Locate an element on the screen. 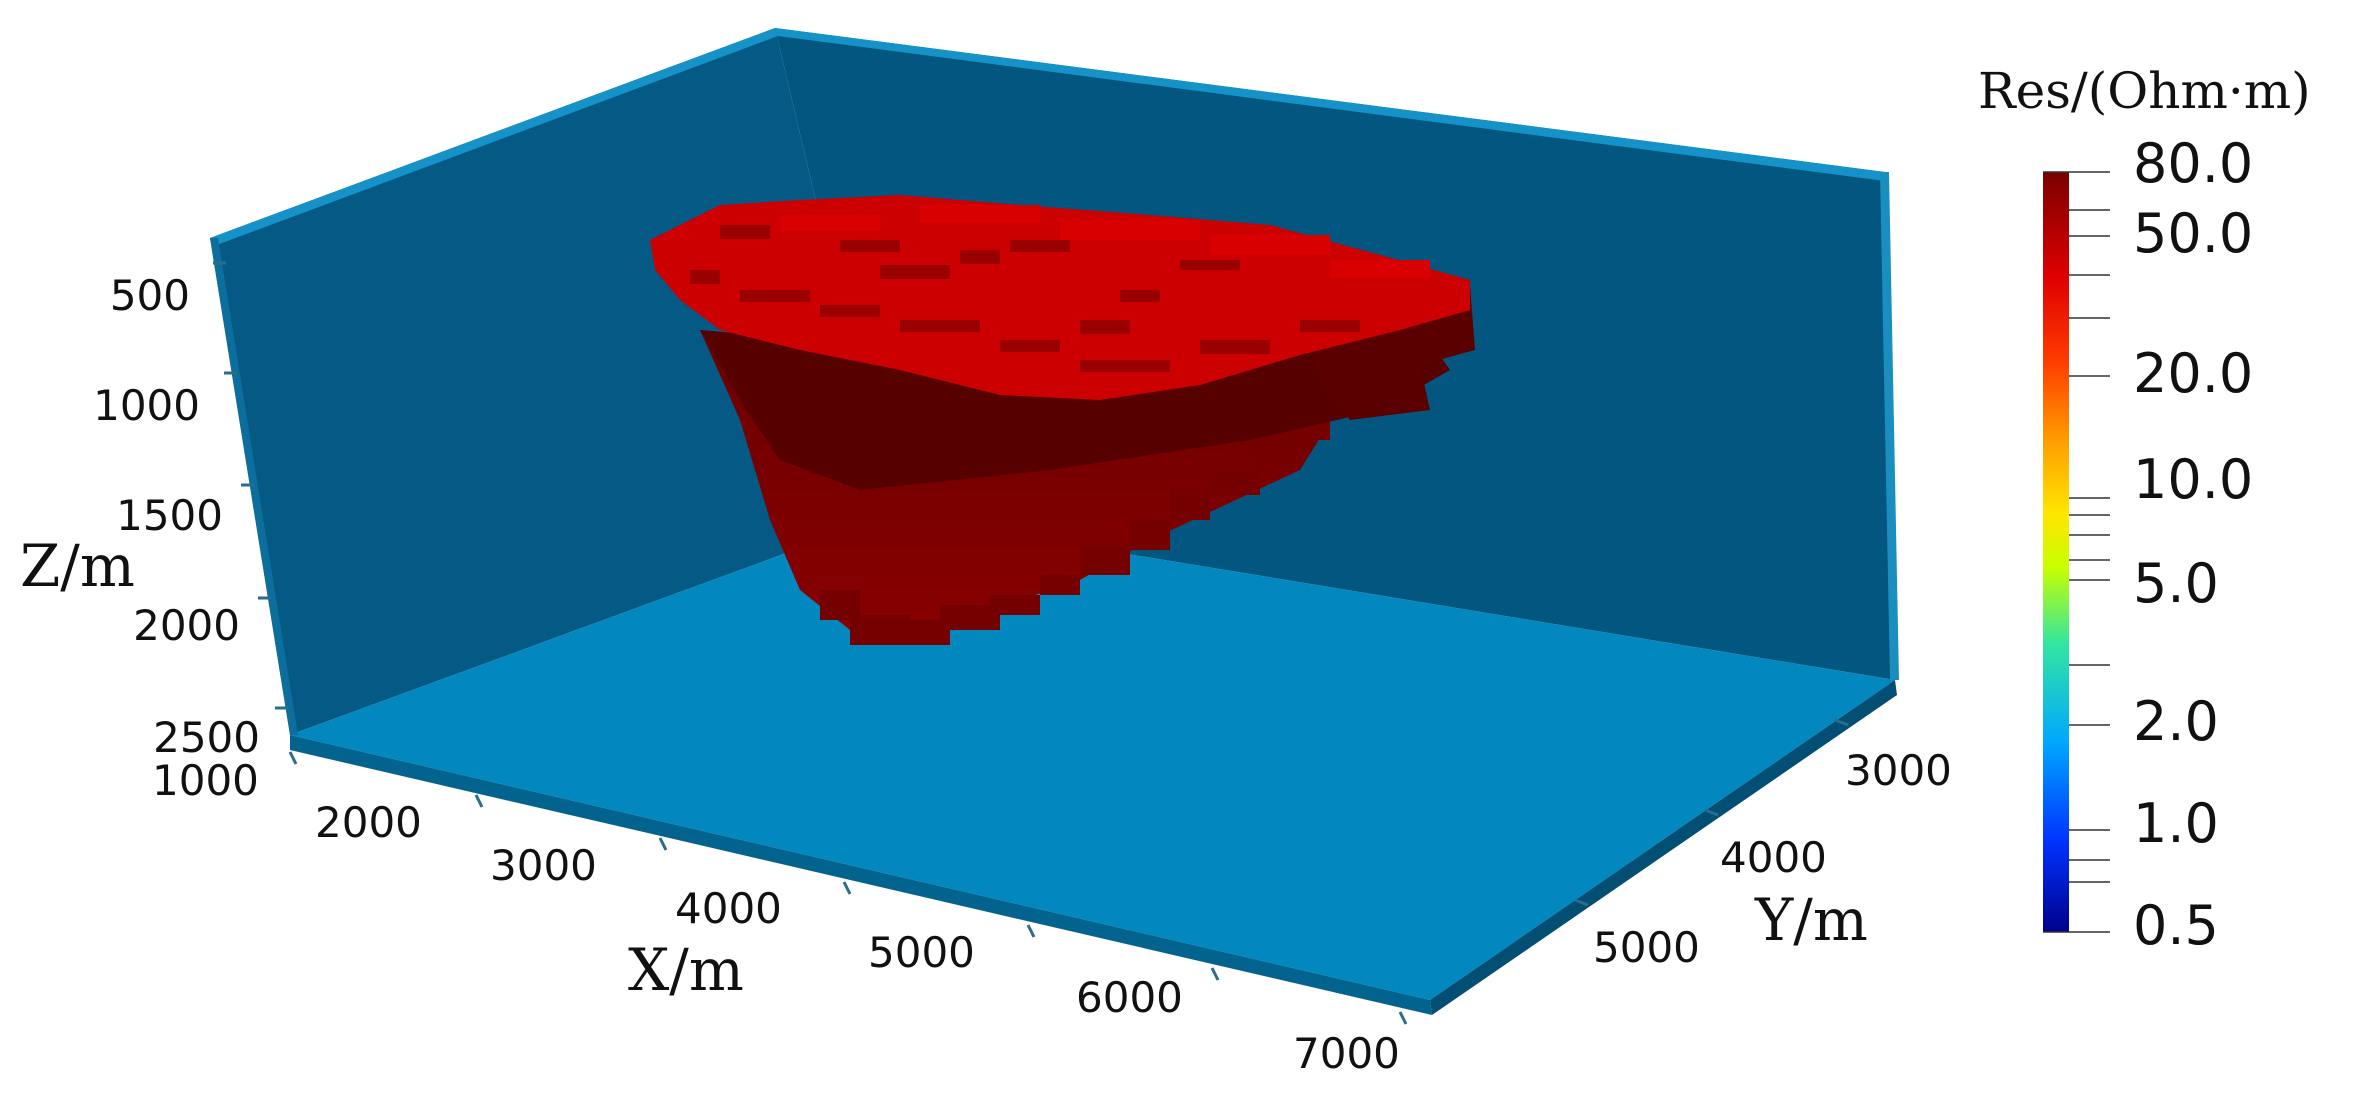 The height and width of the screenshot is (1097, 2362). colorbar-label-1: 1.0 is located at coordinates (2176, 823).